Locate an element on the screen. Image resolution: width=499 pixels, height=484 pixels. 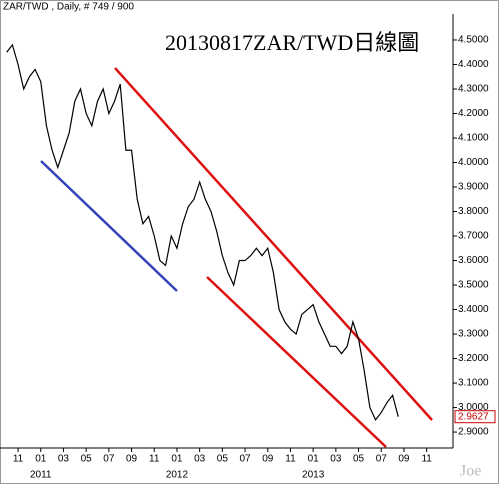
y-tick-label: 4.4000 is located at coordinates (473, 64).